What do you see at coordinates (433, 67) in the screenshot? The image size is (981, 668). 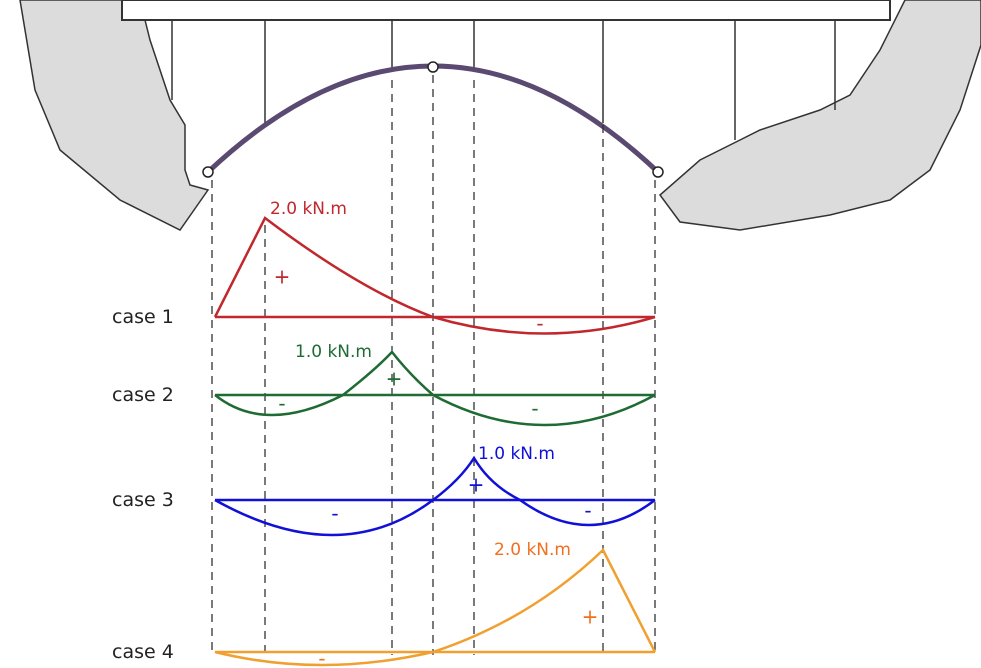 I see `crown-hinge` at bounding box center [433, 67].